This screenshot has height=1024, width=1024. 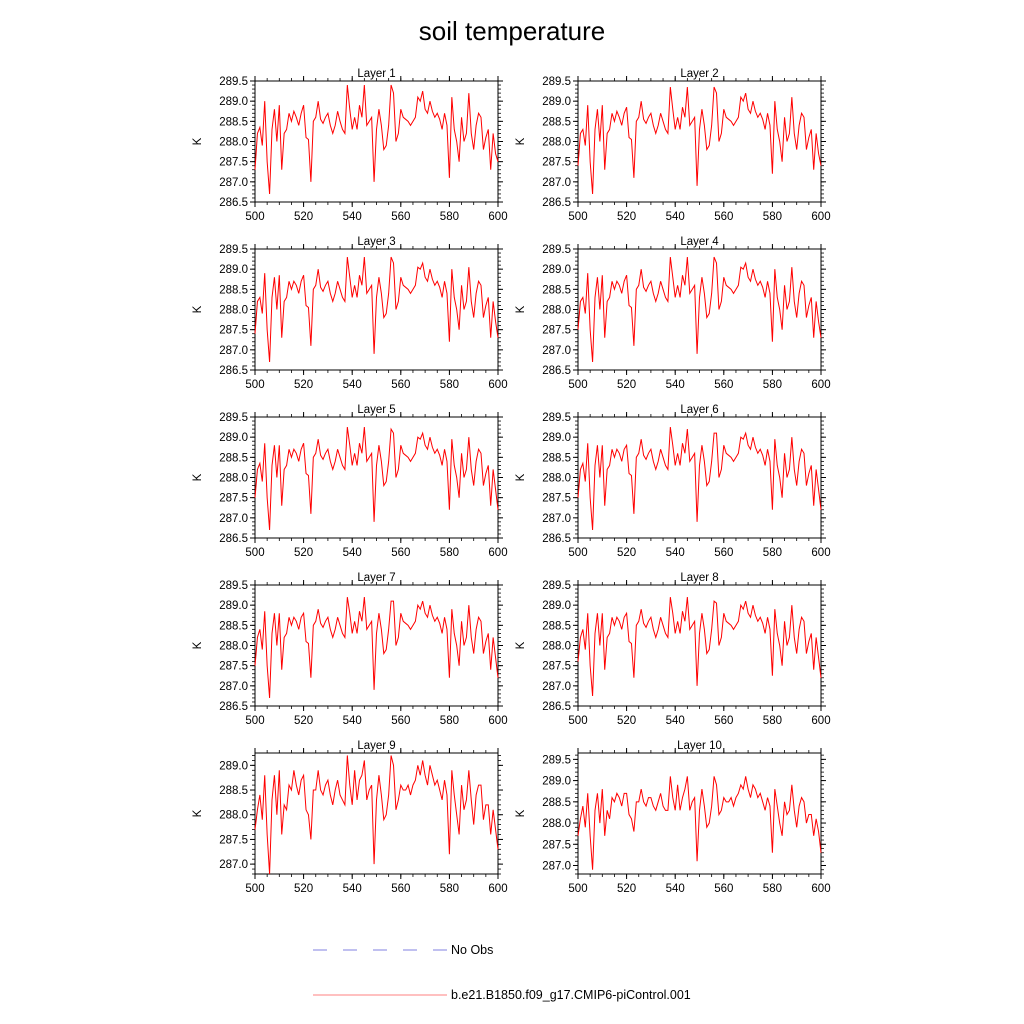 I want to click on panel-title: Layer 4, so click(x=699, y=242).